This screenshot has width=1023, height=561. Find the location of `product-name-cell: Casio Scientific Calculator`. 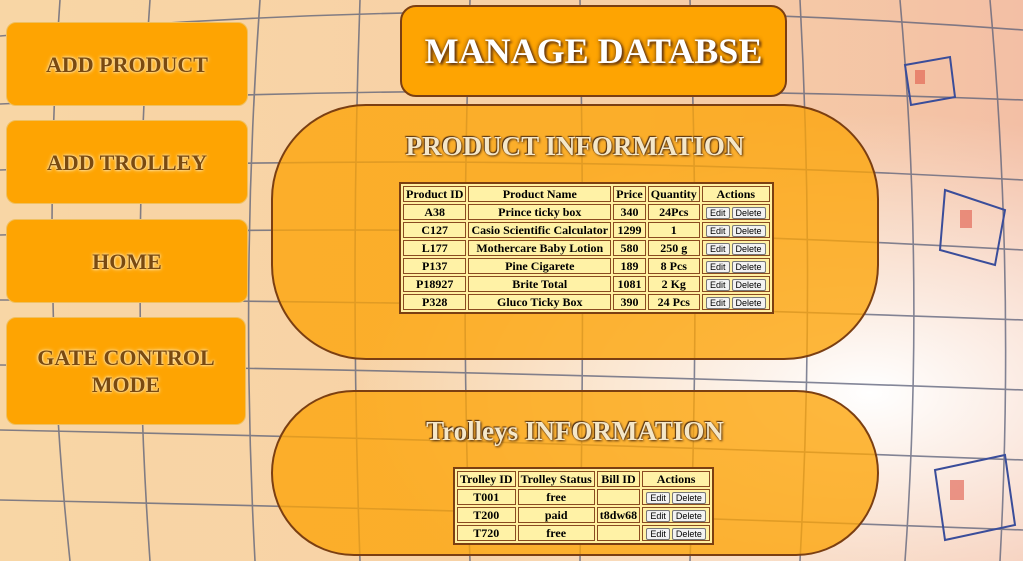

product-name-cell: Casio Scientific Calculator is located at coordinates (540, 230).